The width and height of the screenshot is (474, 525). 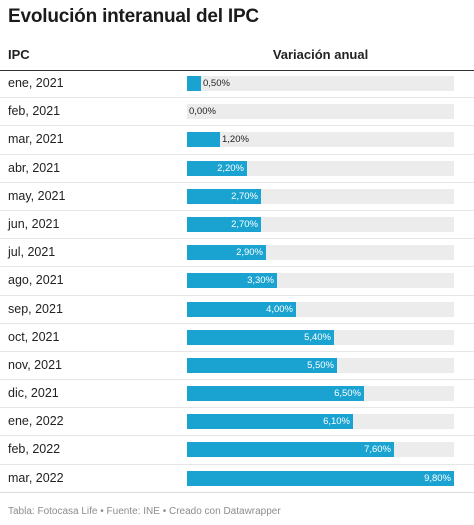 I want to click on row-label: ene, 2022, so click(x=36, y=421).